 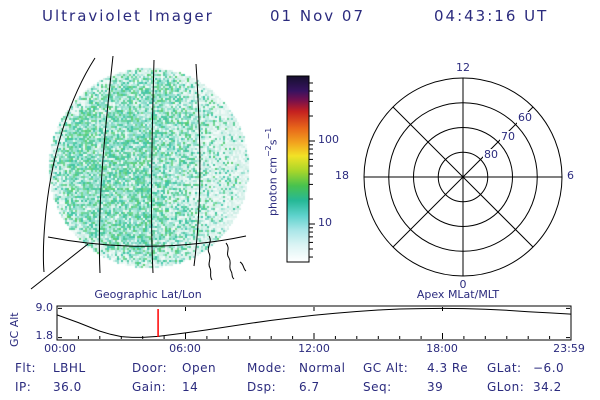 I want to click on xtick-1800: 18:00, so click(x=442, y=348).